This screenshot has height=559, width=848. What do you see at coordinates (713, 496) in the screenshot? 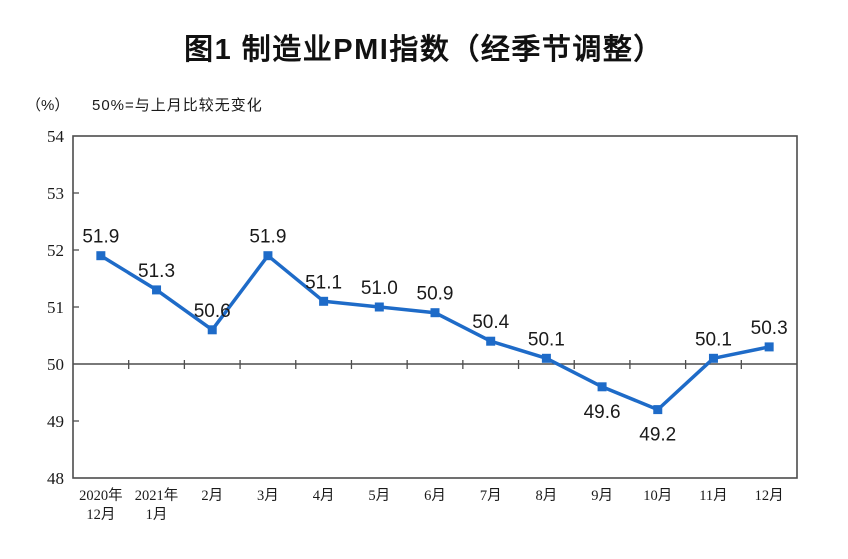
I see `x-axis-label: 11月` at bounding box center [713, 496].